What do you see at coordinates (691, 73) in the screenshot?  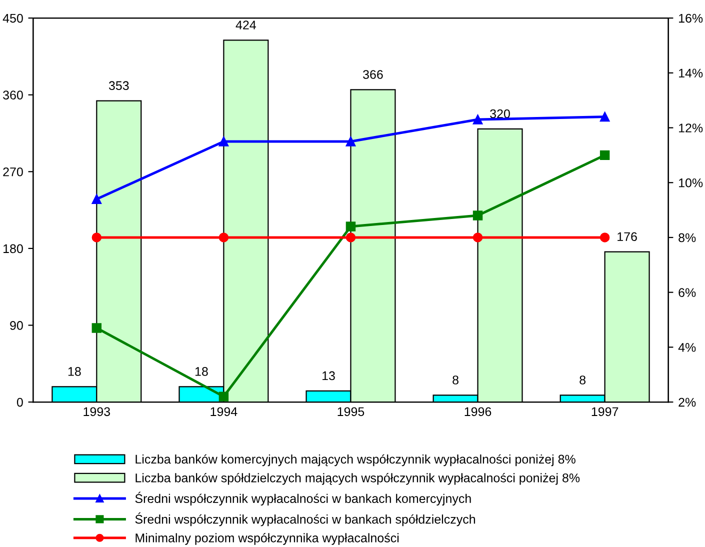 I see `y2-tick-label: 14%` at bounding box center [691, 73].